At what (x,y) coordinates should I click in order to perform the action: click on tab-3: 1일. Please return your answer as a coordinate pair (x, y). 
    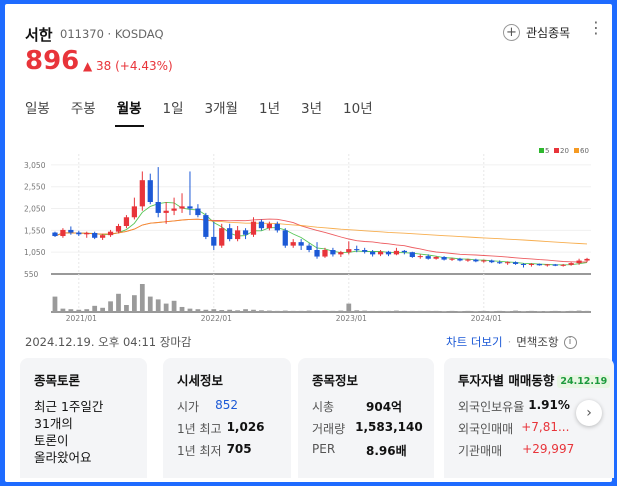
    Looking at the image, I should click on (173, 109).